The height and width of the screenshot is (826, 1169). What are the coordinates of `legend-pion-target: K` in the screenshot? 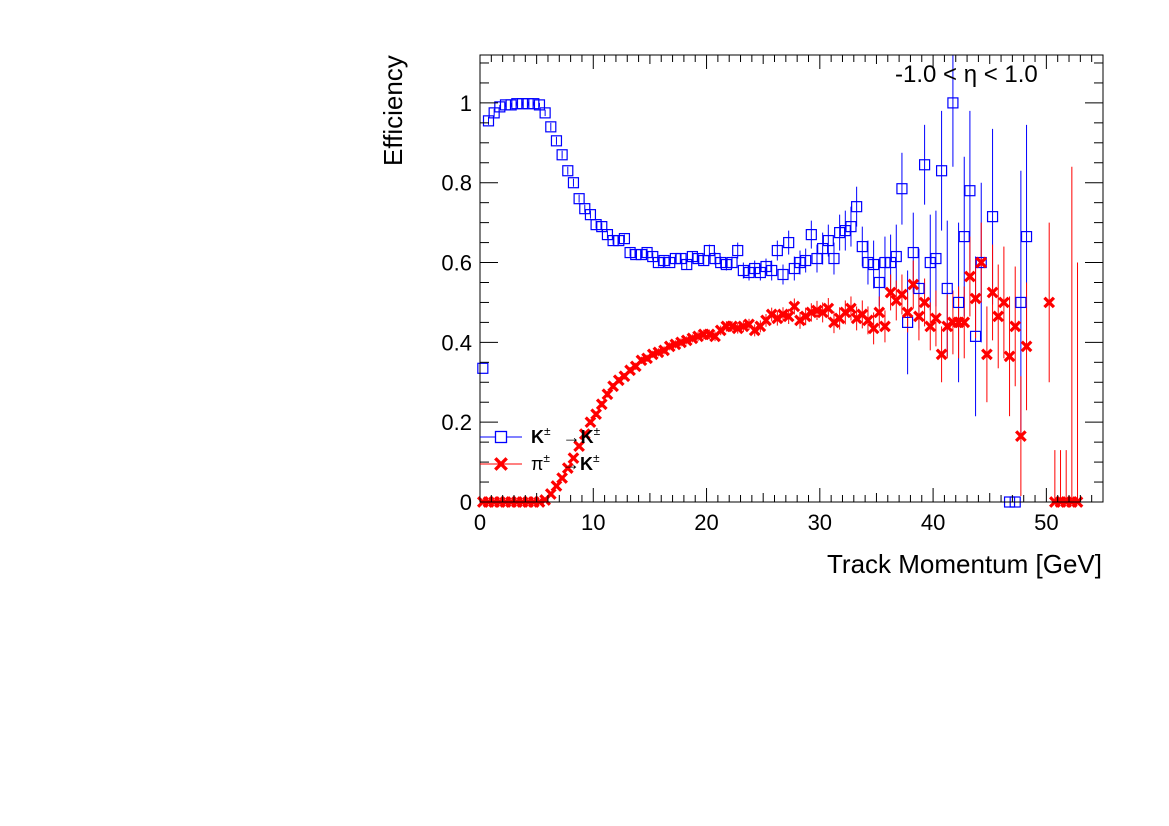 It's located at (586, 464).